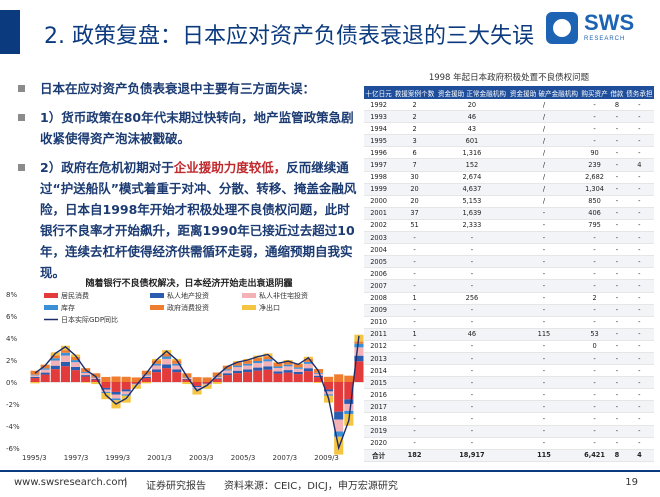  I want to click on table-cell: 8, so click(617, 105).